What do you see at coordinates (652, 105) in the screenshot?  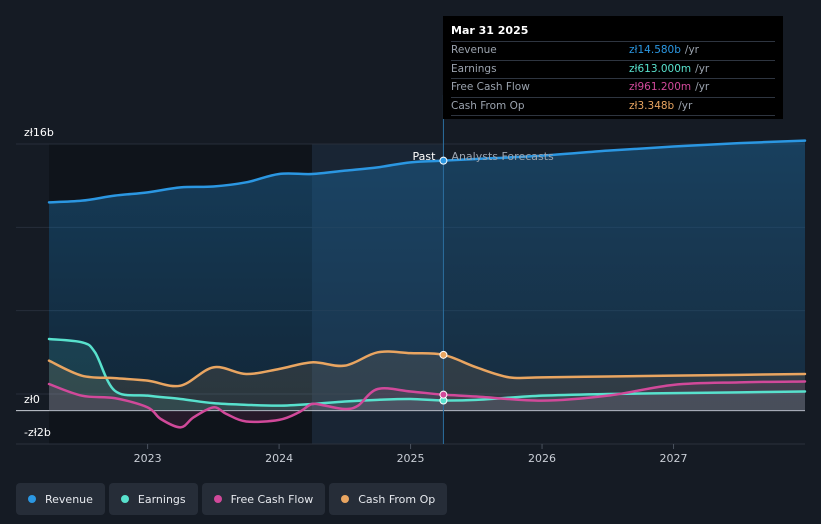 I see `tooltip-value: zł3.348b` at bounding box center [652, 105].